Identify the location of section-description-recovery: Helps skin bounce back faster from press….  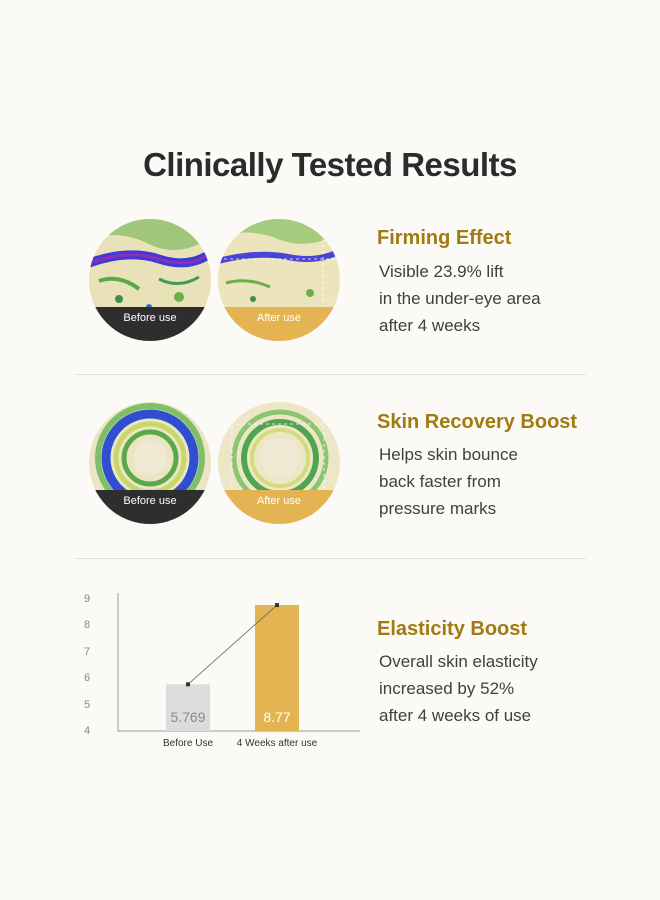
(448, 481).